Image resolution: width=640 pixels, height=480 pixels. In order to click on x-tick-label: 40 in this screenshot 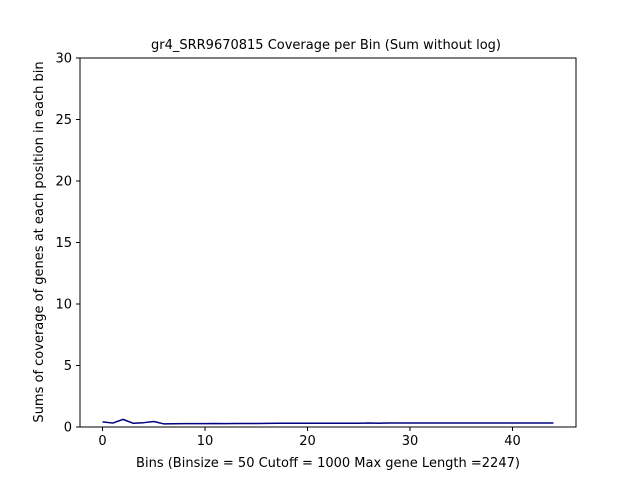, I will do `click(512, 441)`.